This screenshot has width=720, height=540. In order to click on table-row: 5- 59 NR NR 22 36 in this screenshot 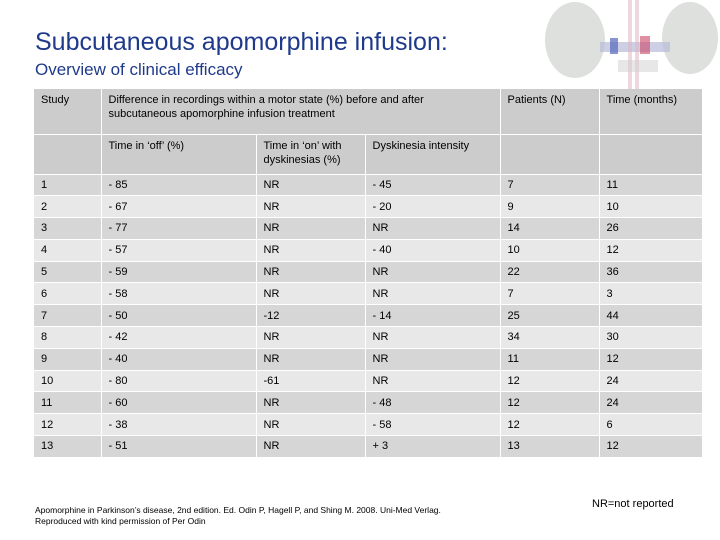, I will do `click(368, 272)`.